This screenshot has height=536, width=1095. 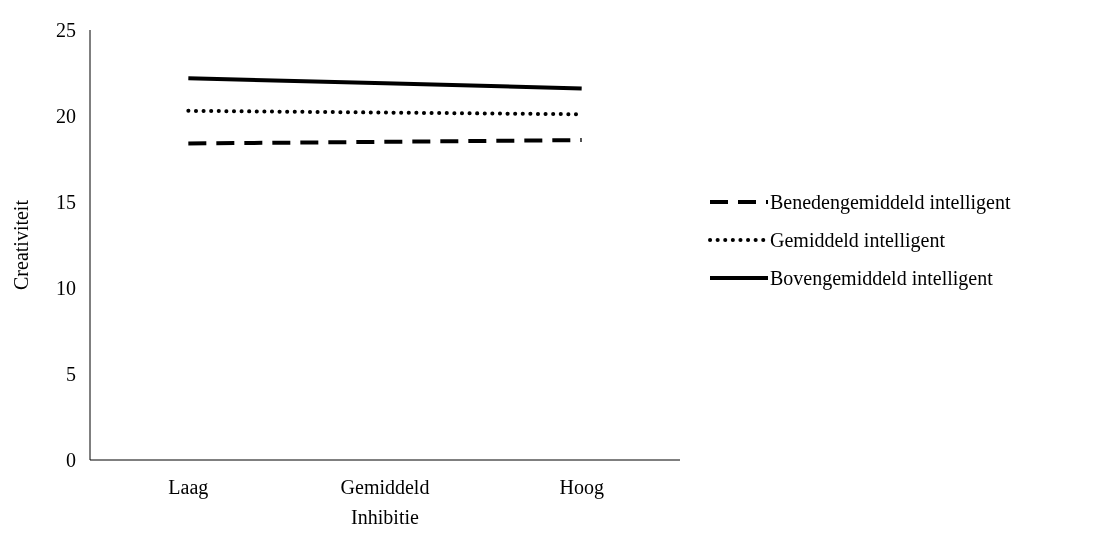 I want to click on y-axis-title: Creativiteit, so click(x=21, y=244).